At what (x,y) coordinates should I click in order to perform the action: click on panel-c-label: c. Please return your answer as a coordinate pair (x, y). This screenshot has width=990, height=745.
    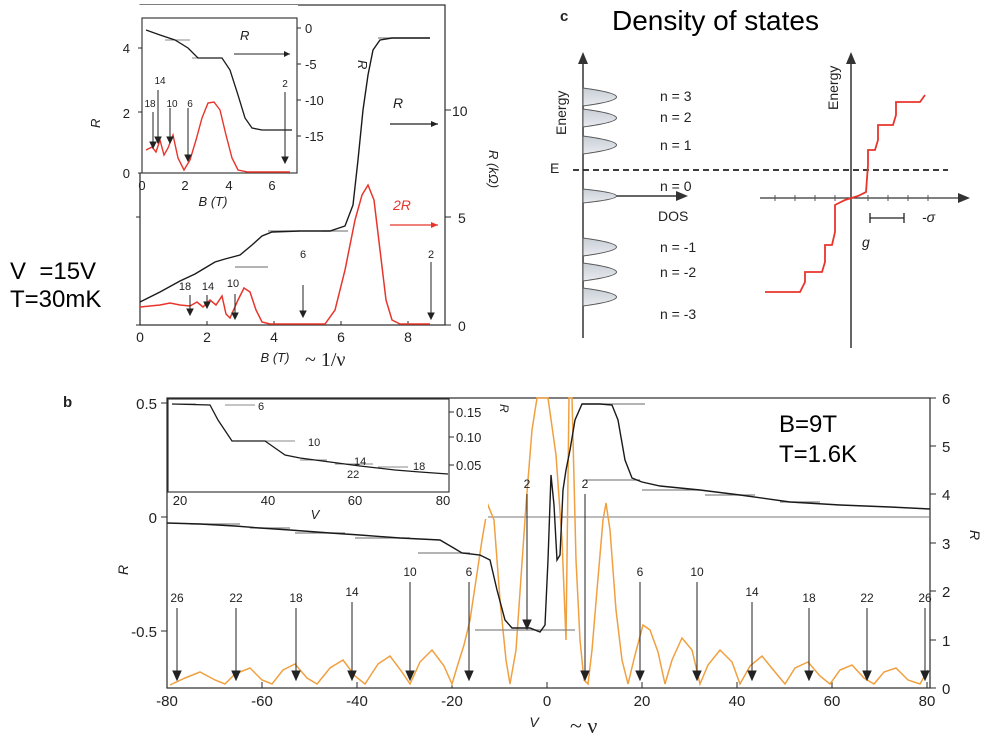
    Looking at the image, I should click on (564, 16).